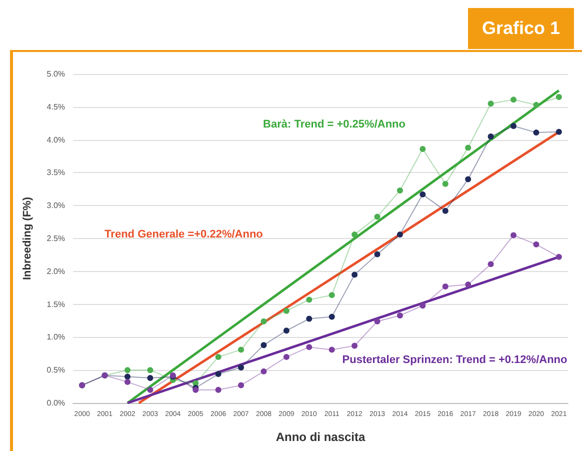  Describe the element at coordinates (55, 139) in the screenshot. I see `y-tick-label: 4.0%` at that location.